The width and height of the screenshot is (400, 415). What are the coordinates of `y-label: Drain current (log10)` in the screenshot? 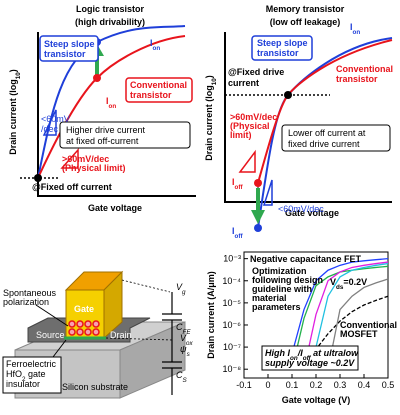 It's located at (211, 118).